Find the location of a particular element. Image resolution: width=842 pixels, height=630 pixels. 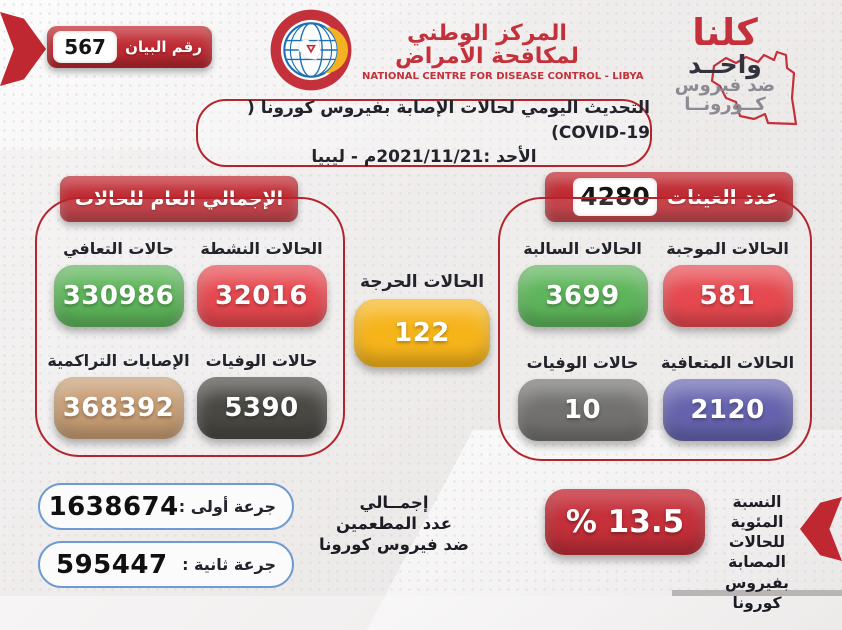

slogan-line-against-virus: ضد فيروس is located at coordinates (725, 86).